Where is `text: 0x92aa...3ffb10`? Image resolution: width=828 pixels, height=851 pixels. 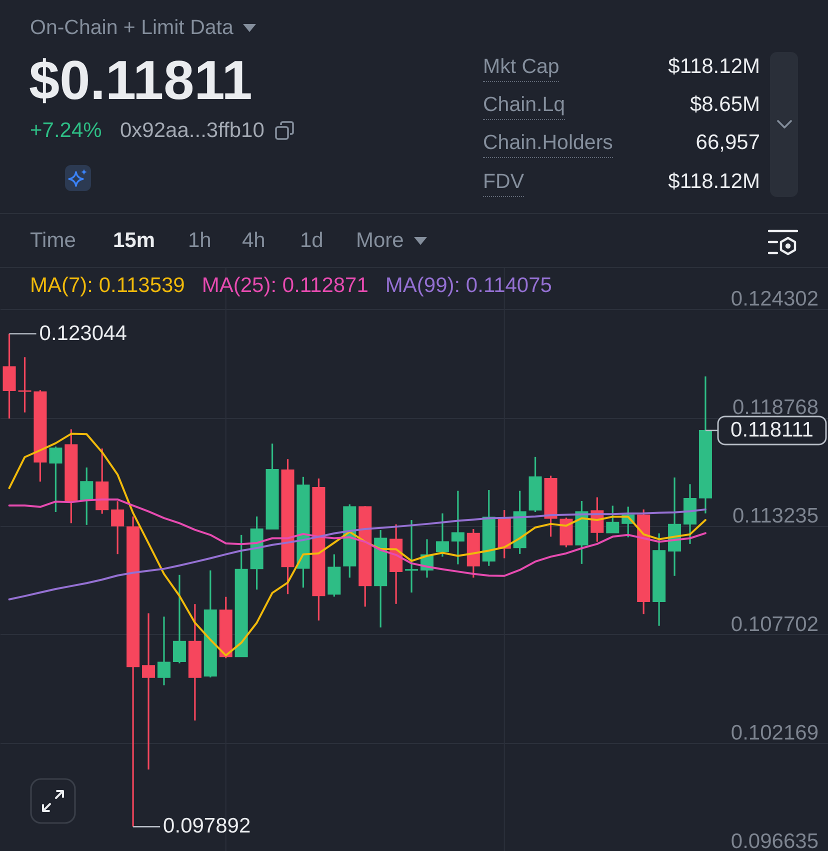
text: 0x92aa...3ffb10 is located at coordinates (192, 131).